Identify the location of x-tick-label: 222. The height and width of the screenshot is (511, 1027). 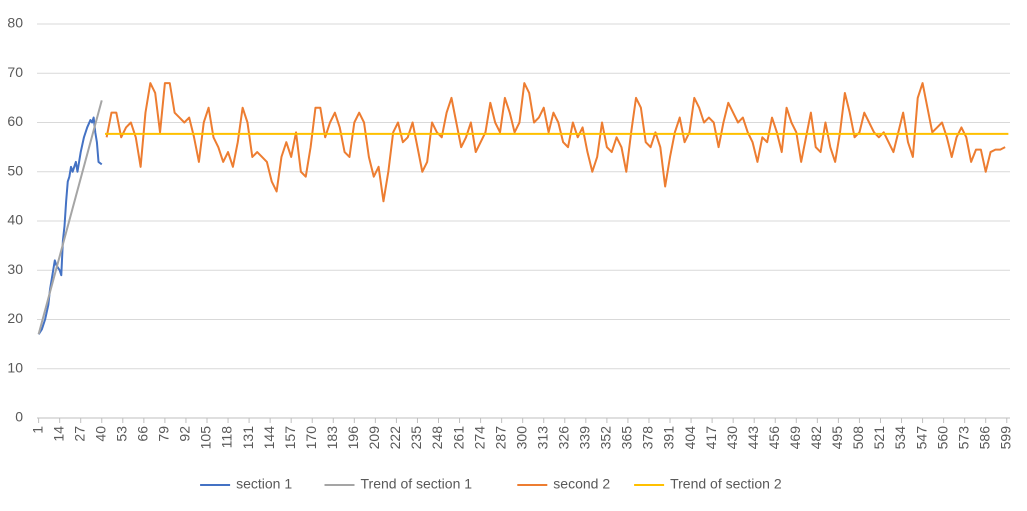
(395, 438).